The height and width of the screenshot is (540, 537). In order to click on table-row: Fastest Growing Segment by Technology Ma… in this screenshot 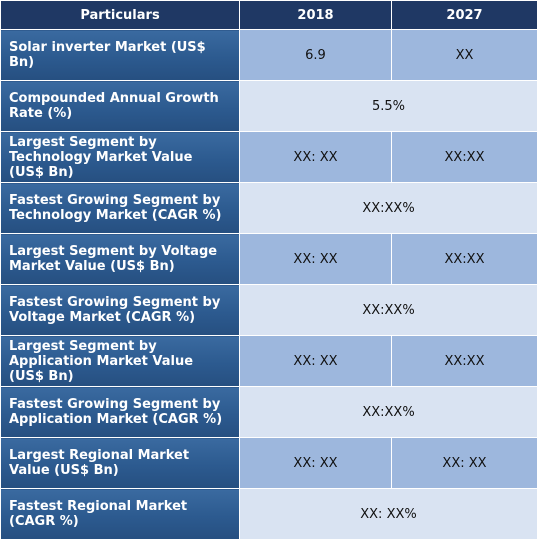, I will do `click(269, 208)`.